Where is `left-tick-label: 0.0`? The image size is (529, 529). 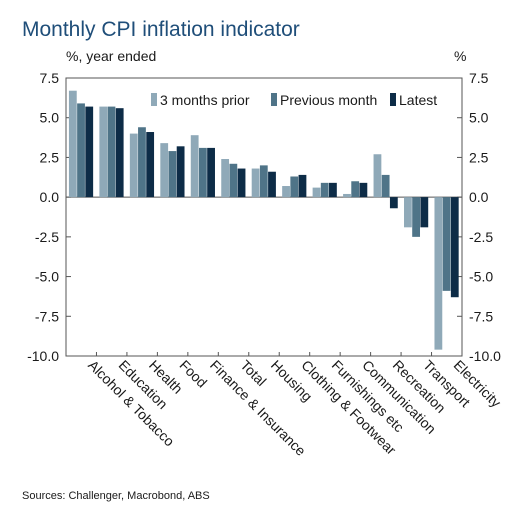
left-tick-label: 0.0 is located at coordinates (50, 197).